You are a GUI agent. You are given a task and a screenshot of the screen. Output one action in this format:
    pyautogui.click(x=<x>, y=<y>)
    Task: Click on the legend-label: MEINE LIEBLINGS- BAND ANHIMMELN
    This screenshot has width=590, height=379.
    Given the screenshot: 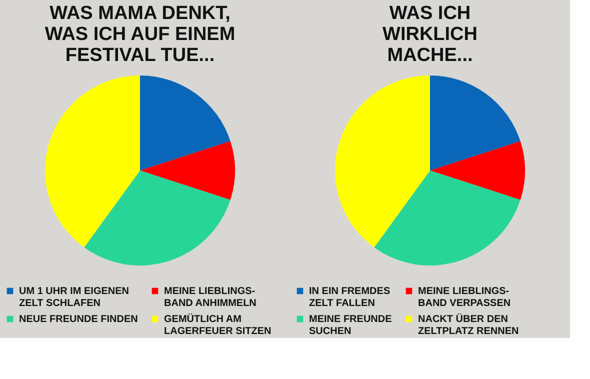 What is the action you would take?
    pyautogui.click(x=210, y=297)
    